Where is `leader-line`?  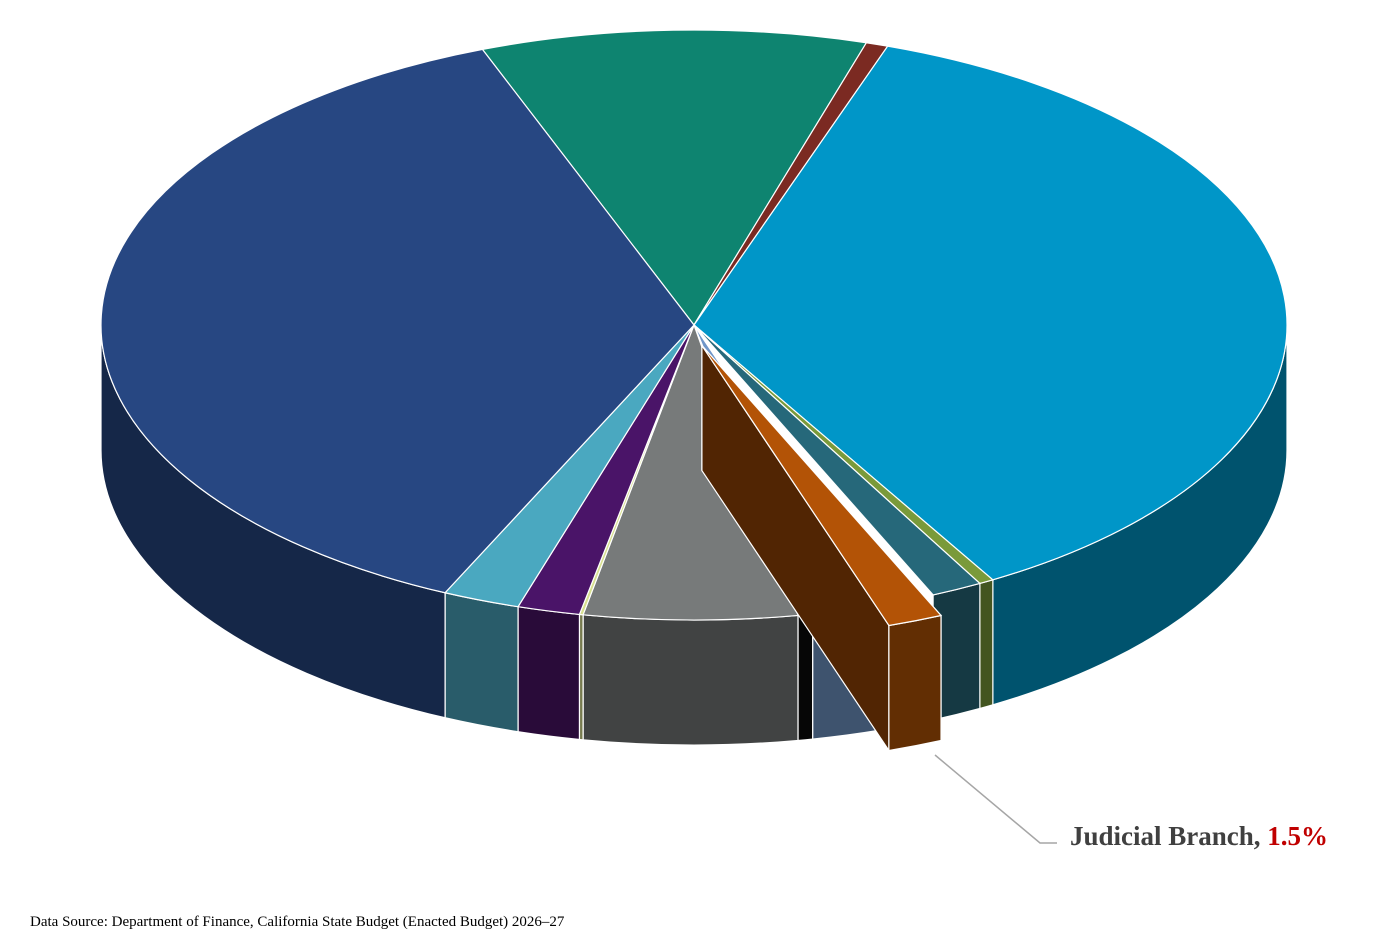
leader-line is located at coordinates (995, 799).